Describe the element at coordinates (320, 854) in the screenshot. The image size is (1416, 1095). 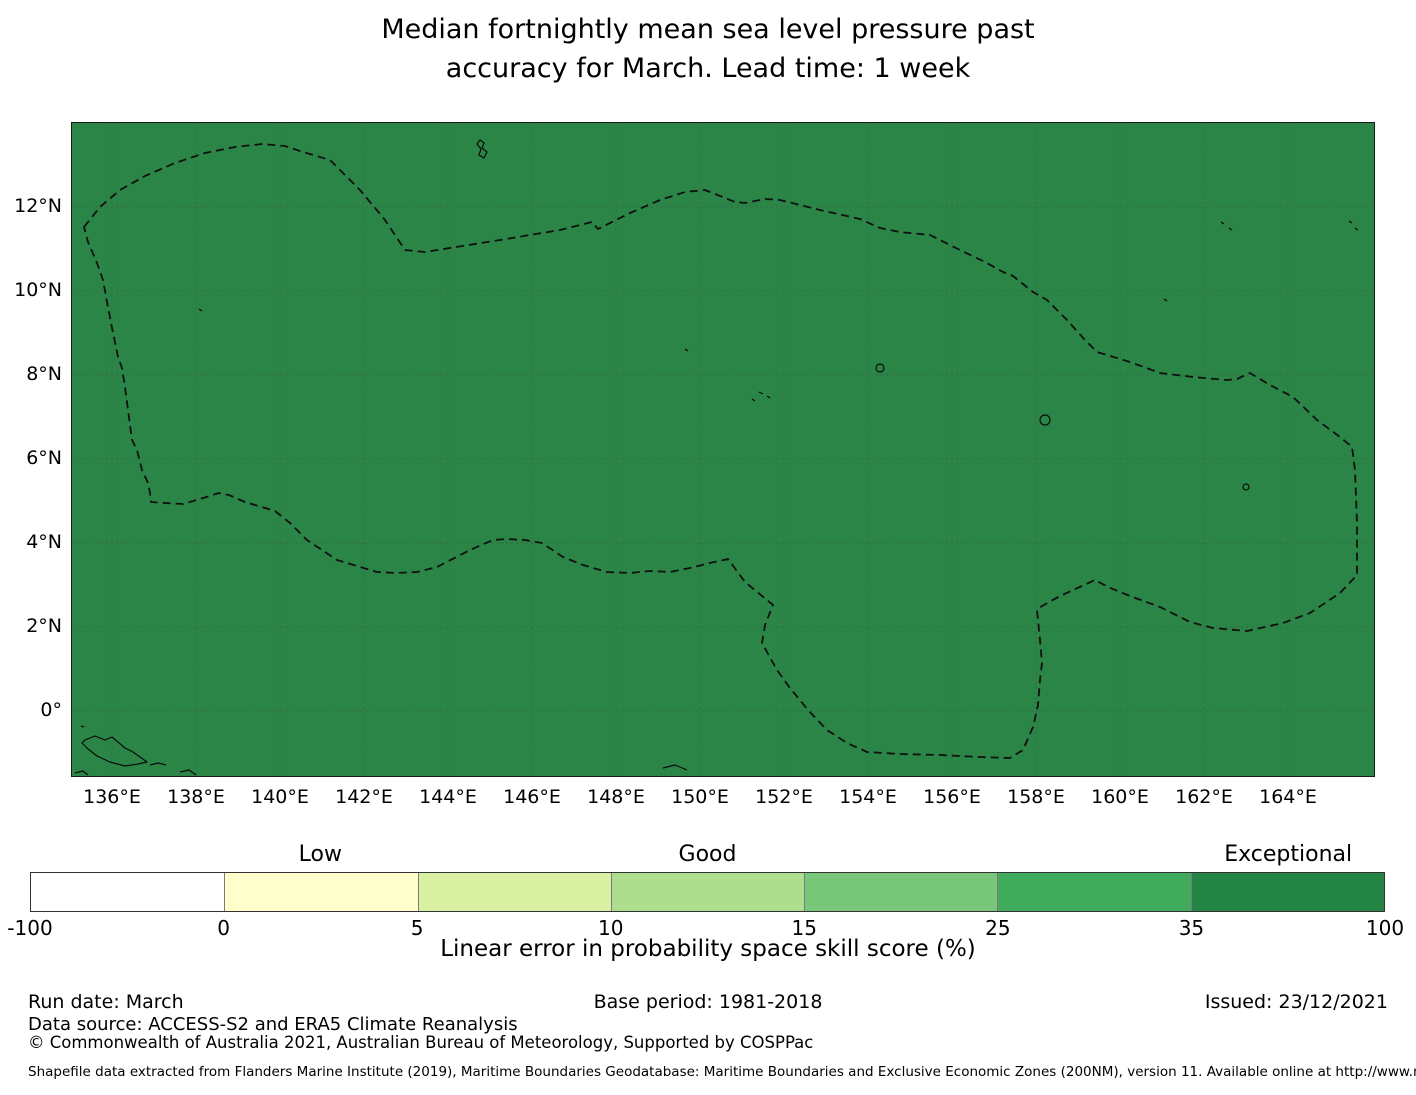
I see `colorbar-category-label: Low` at that location.